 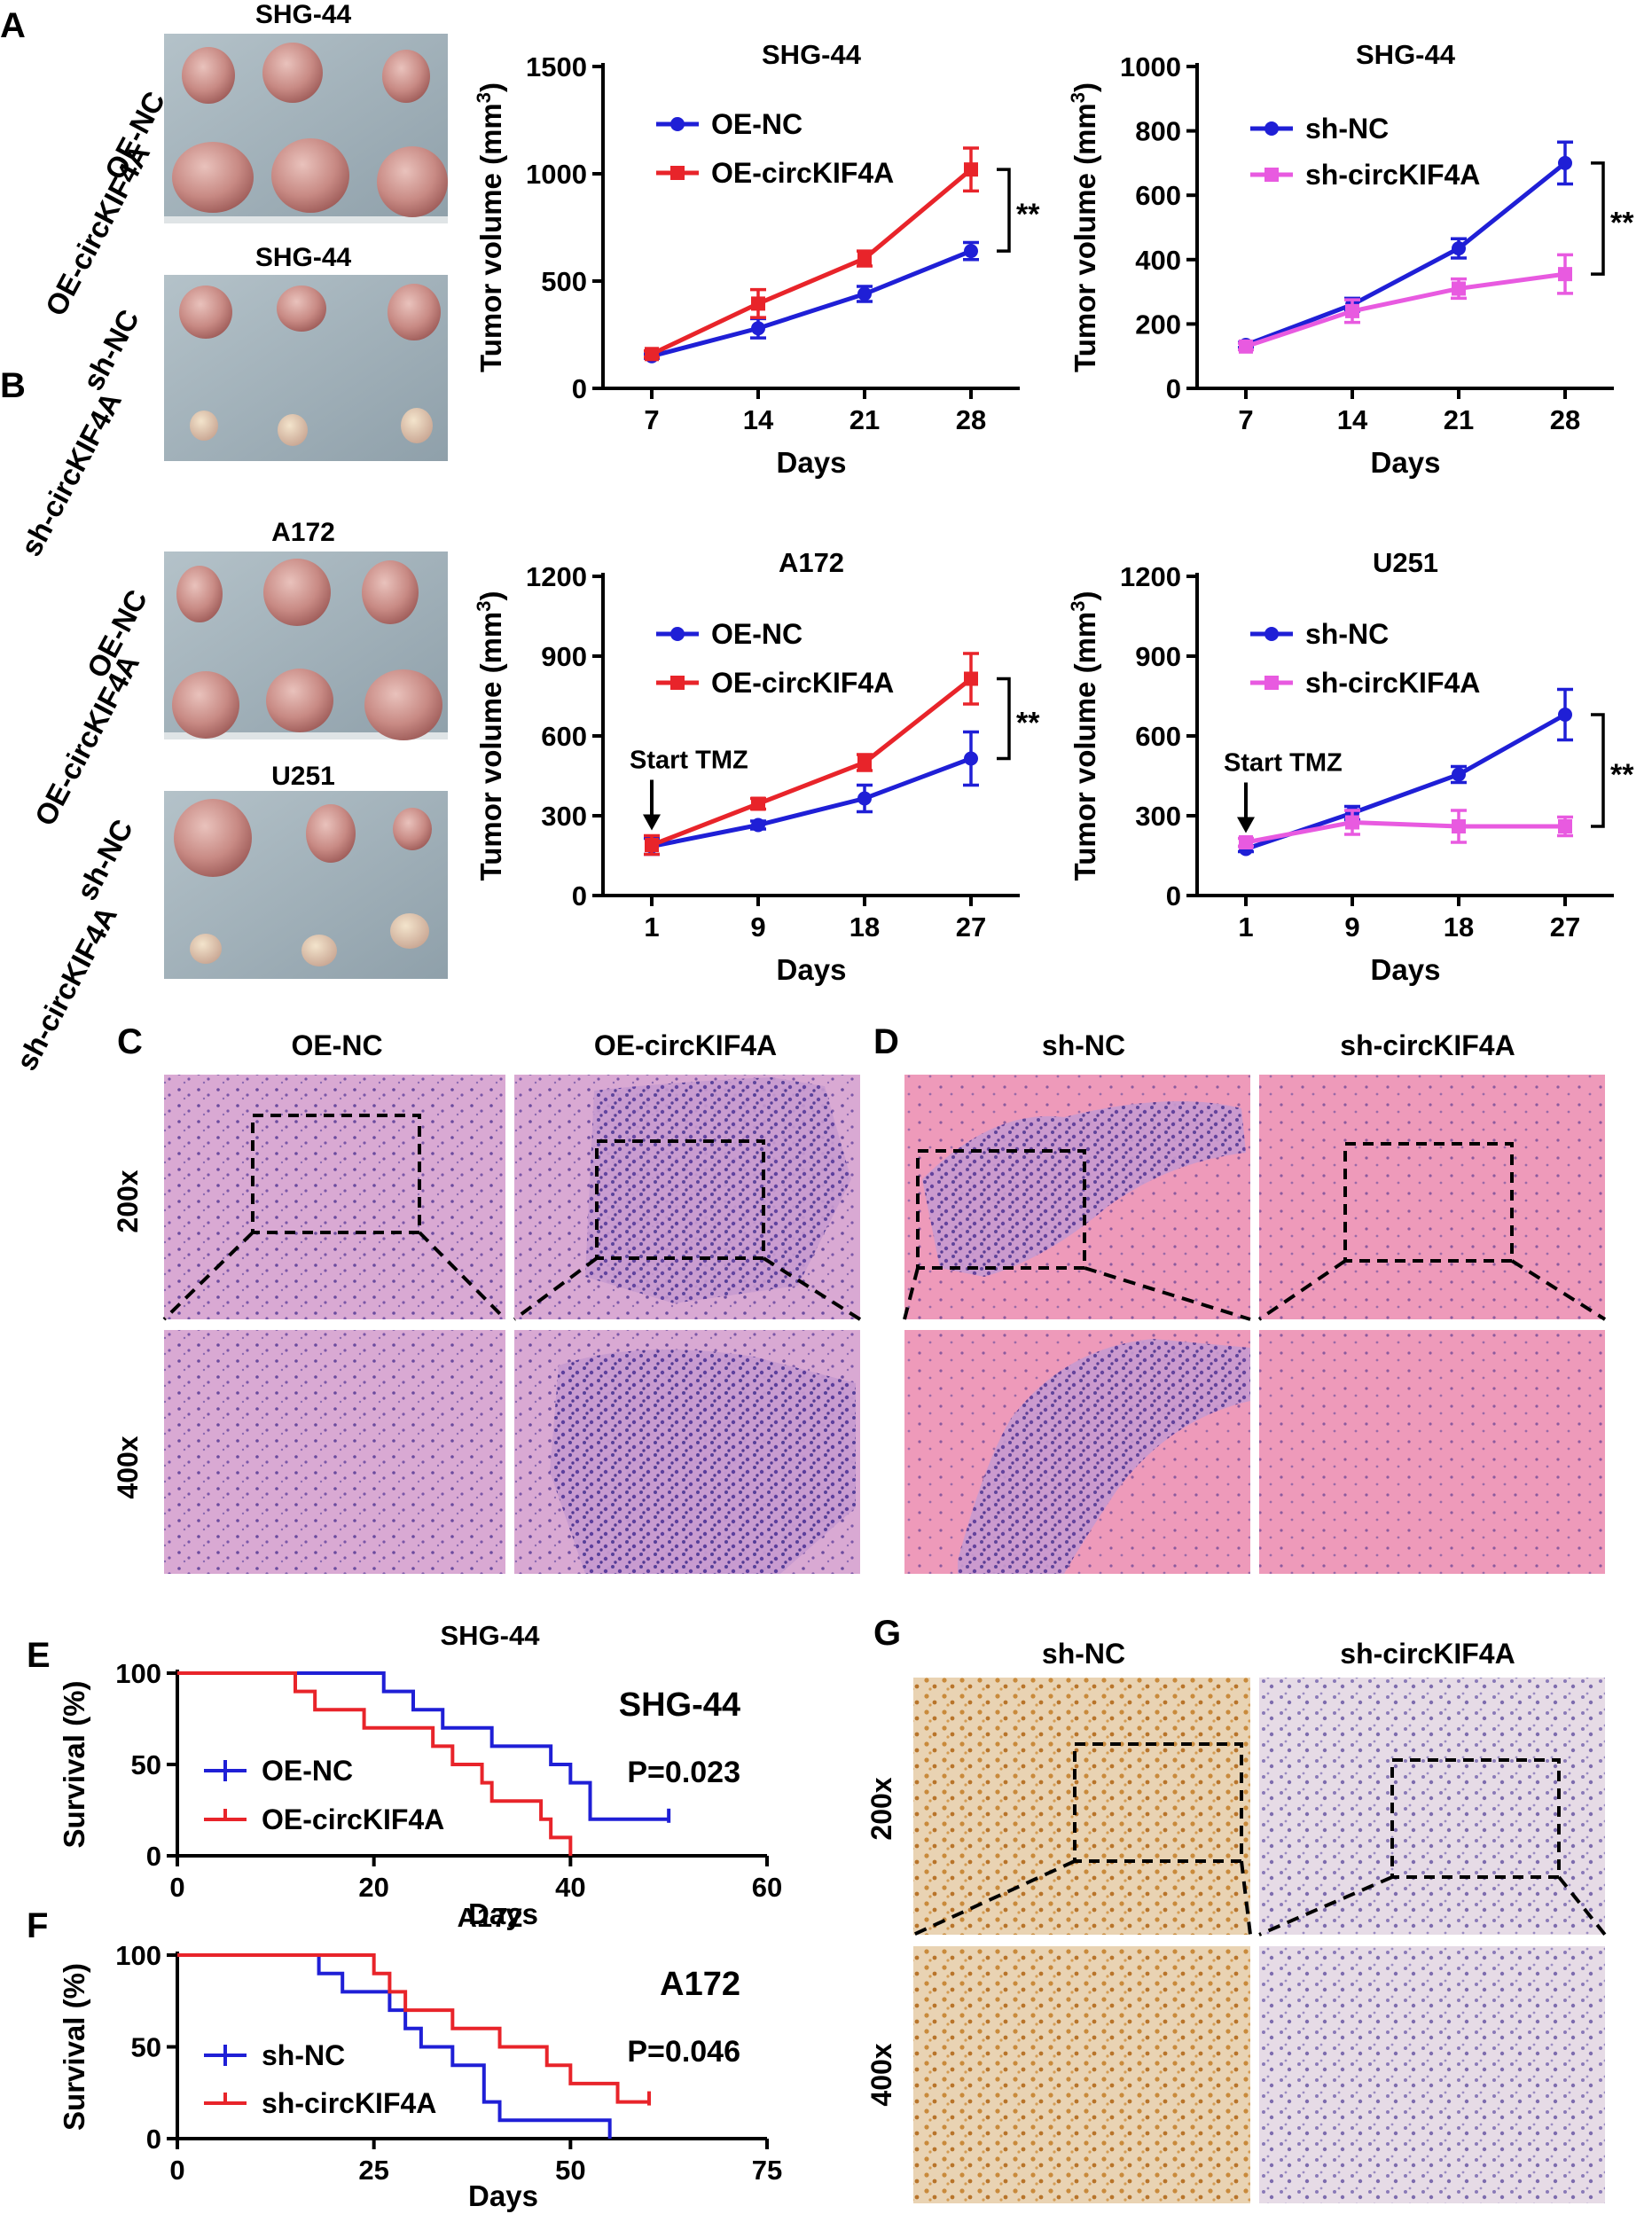 I want to click on column-label: OE-NC, so click(x=336, y=1045).